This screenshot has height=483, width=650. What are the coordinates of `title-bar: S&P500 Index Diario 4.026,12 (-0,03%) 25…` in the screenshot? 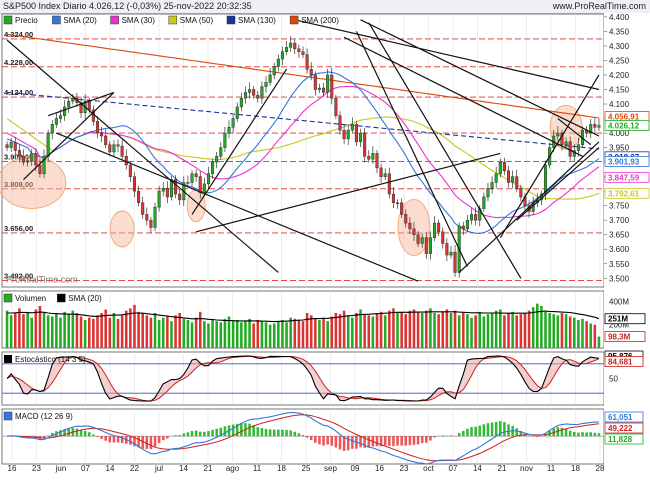 It's located at (325, 7).